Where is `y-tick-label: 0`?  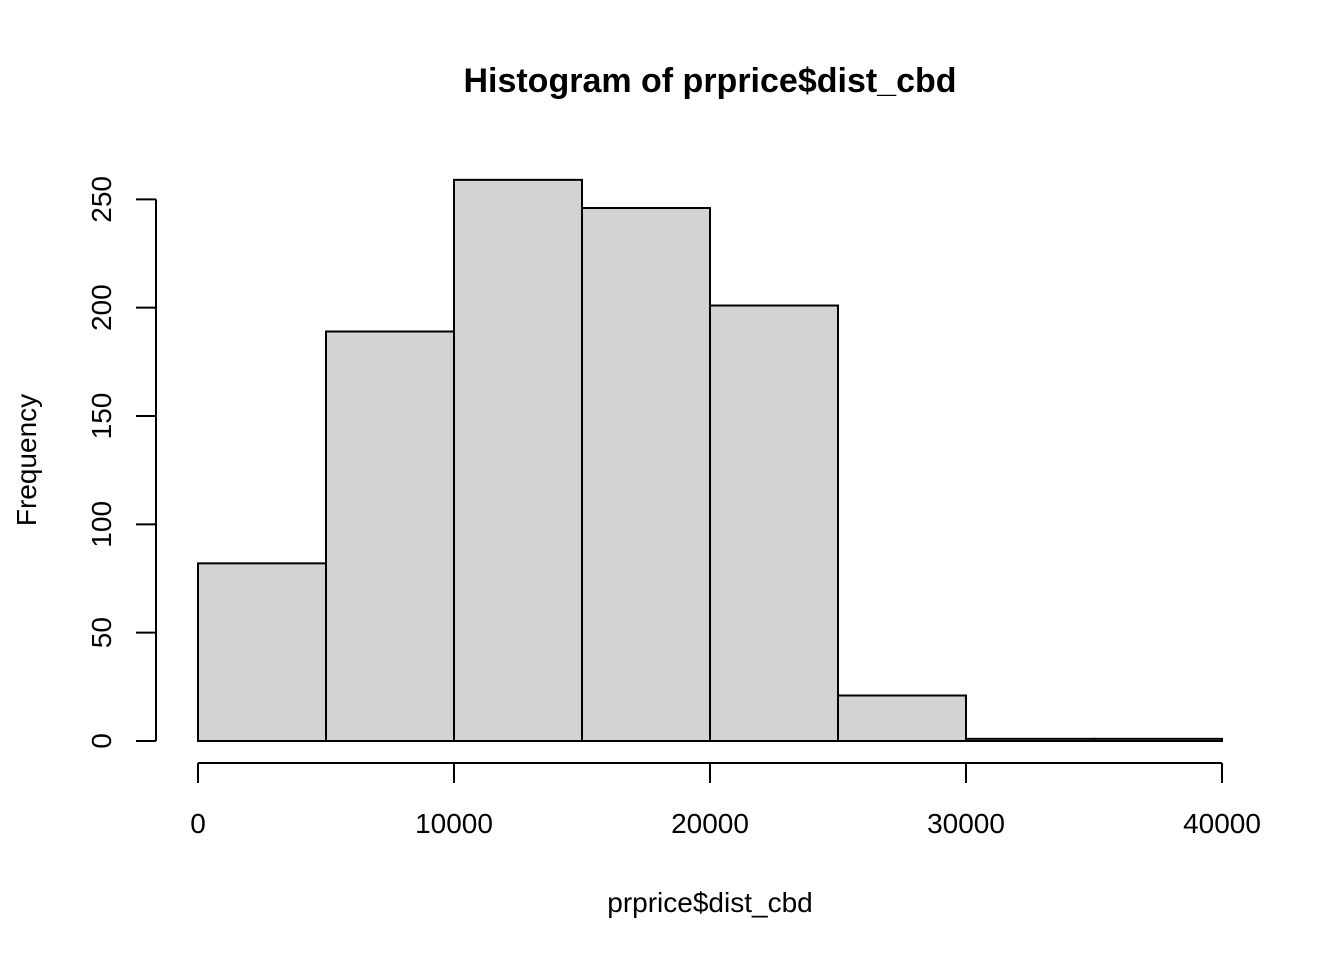 y-tick-label: 0 is located at coordinates (101, 741).